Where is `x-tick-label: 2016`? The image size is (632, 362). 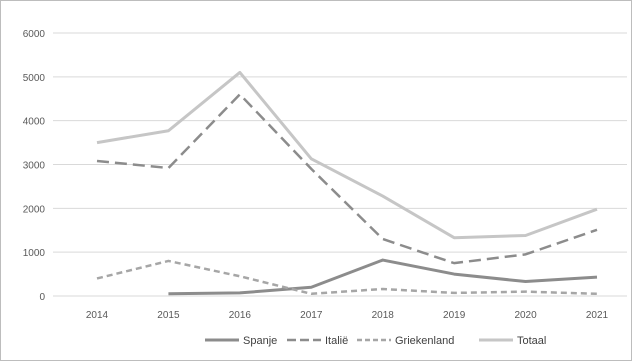 x-tick-label: 2016 is located at coordinates (240, 315).